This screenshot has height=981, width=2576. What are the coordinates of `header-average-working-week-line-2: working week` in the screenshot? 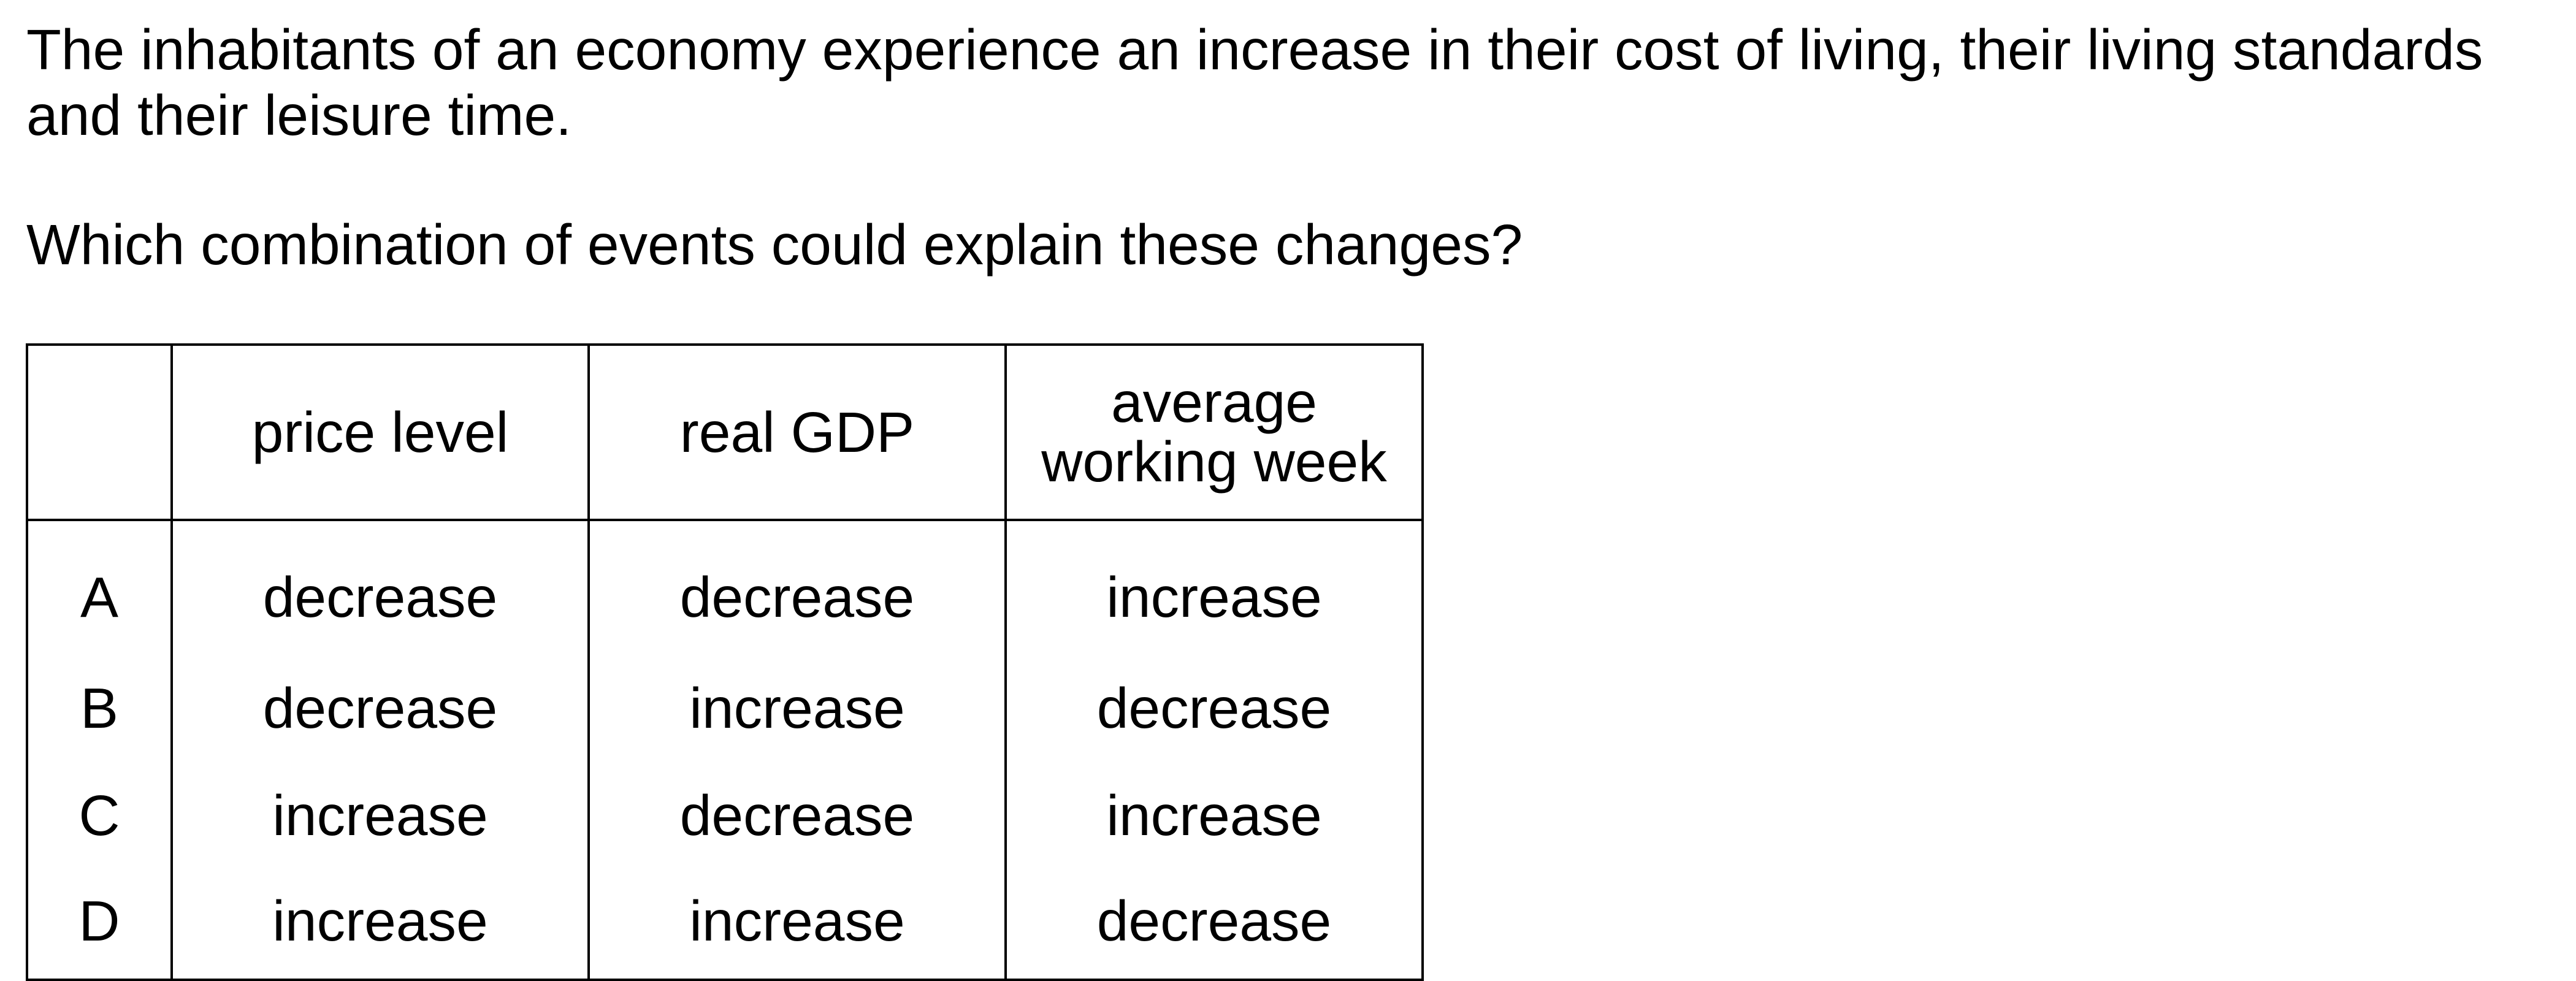 It's located at (1214, 462).